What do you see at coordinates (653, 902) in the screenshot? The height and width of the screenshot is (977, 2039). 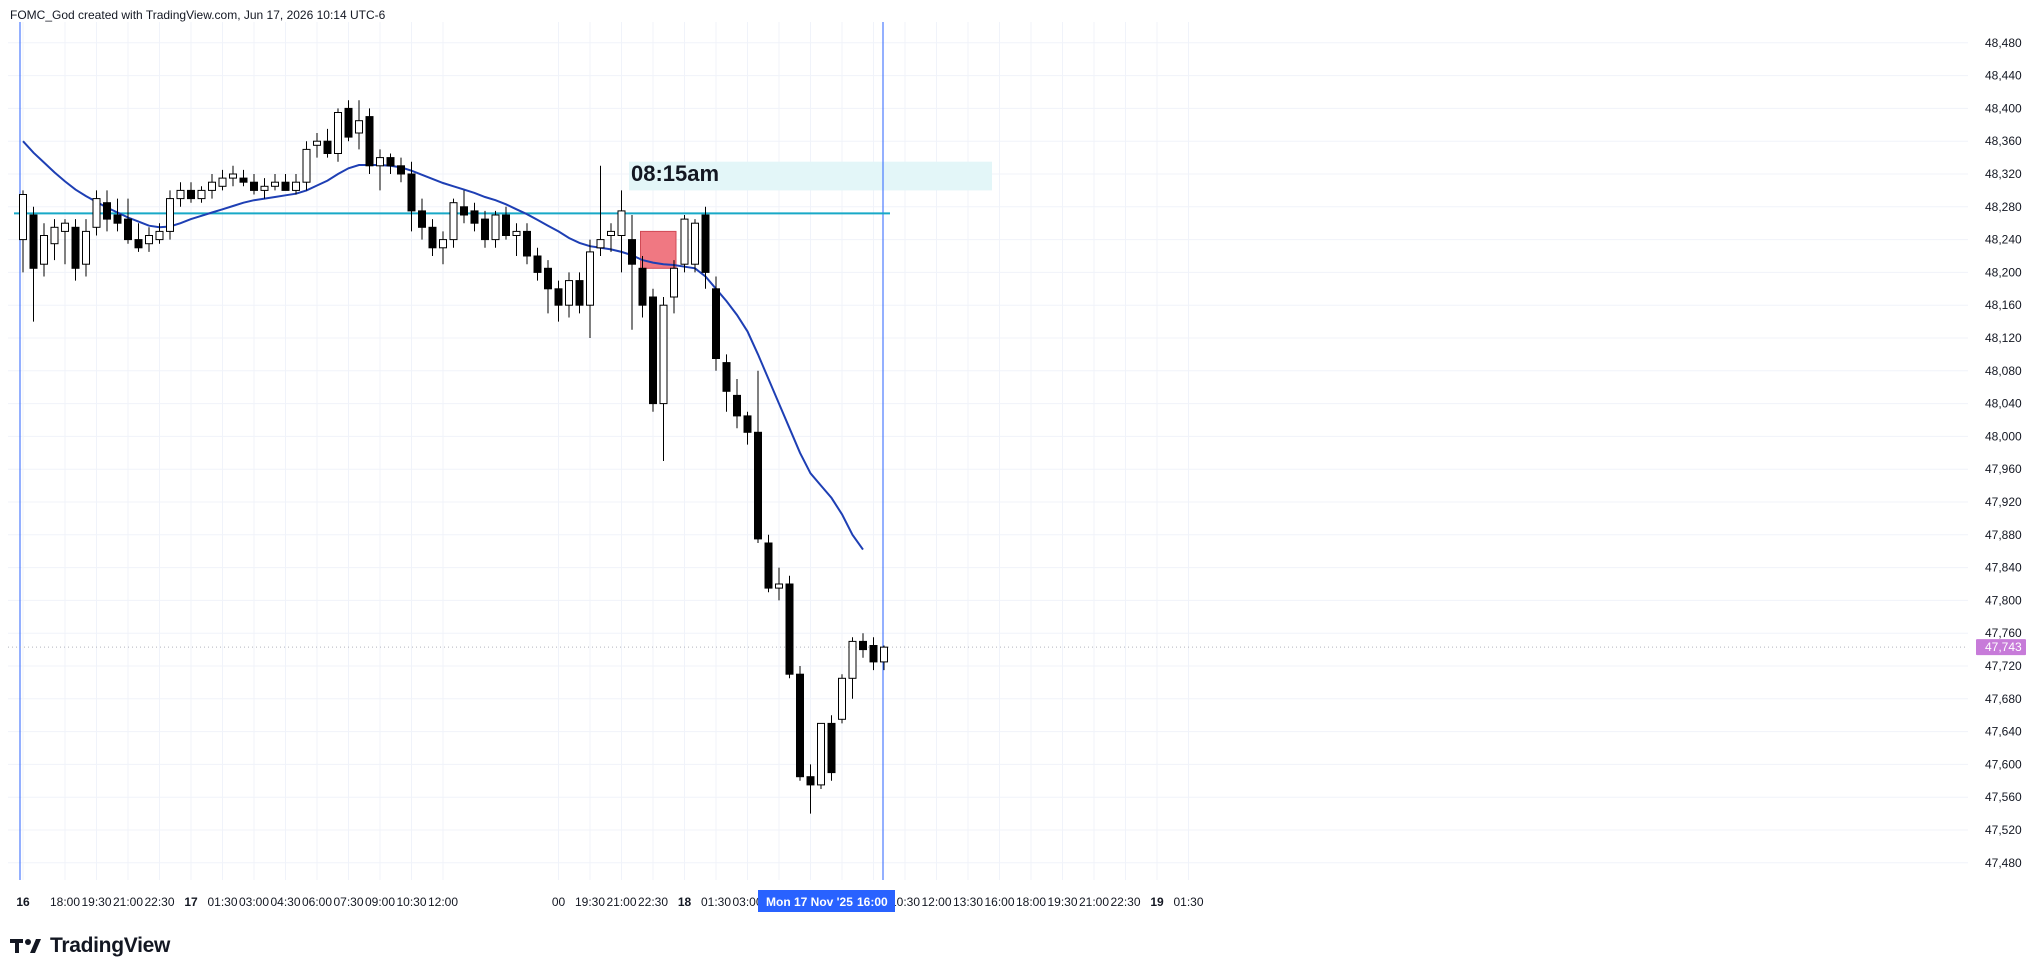 I see `x-tick-label: 22:30` at bounding box center [653, 902].